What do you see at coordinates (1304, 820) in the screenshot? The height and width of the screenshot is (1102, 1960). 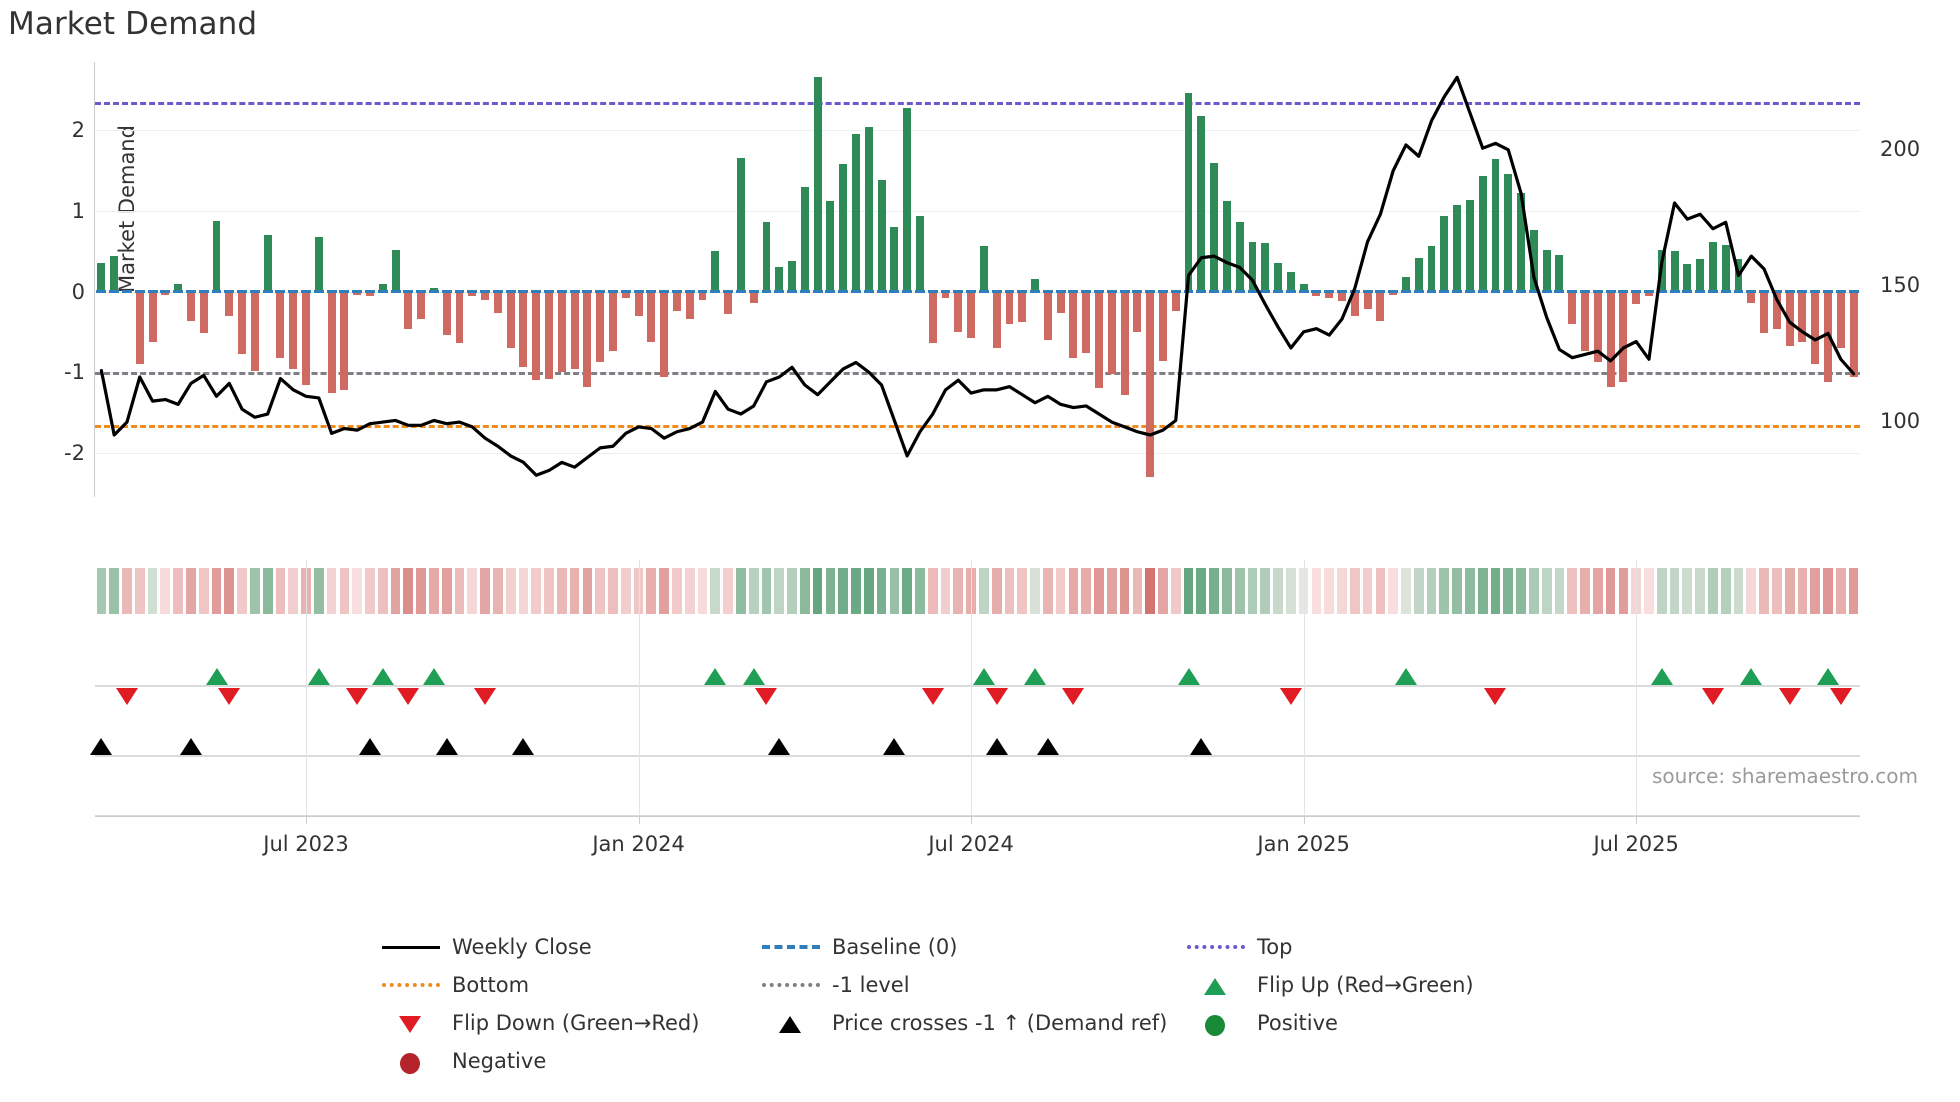 I see `x-tick-mark` at bounding box center [1304, 820].